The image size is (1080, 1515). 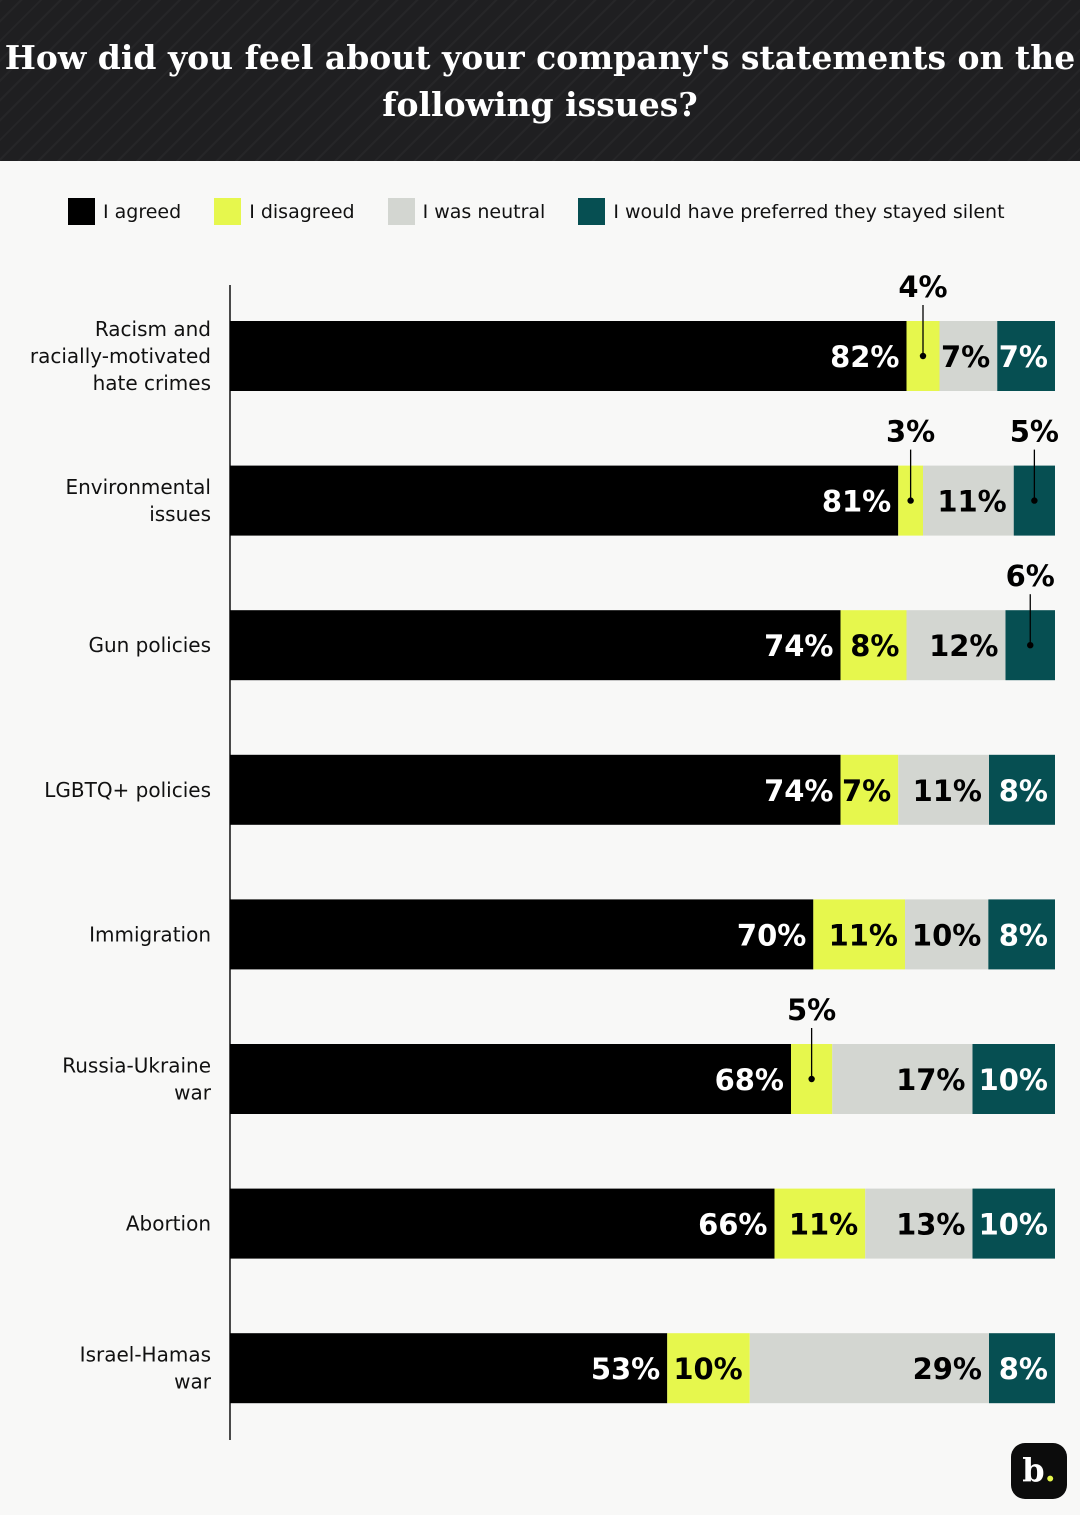 I want to click on legend-item-agreed: I agreed, so click(x=124, y=211).